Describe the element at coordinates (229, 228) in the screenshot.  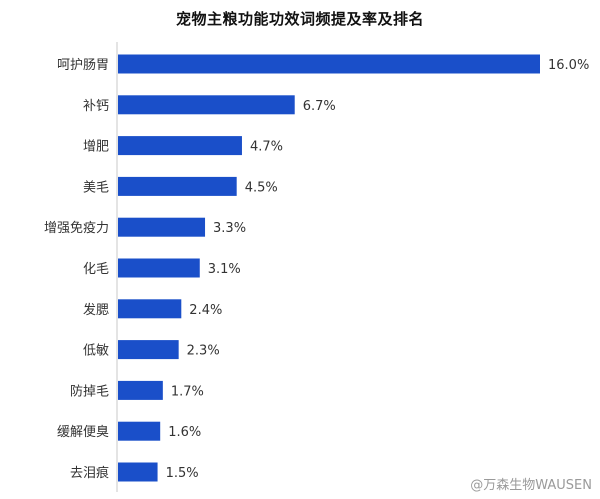
I see `data-label: 3.3%` at that location.